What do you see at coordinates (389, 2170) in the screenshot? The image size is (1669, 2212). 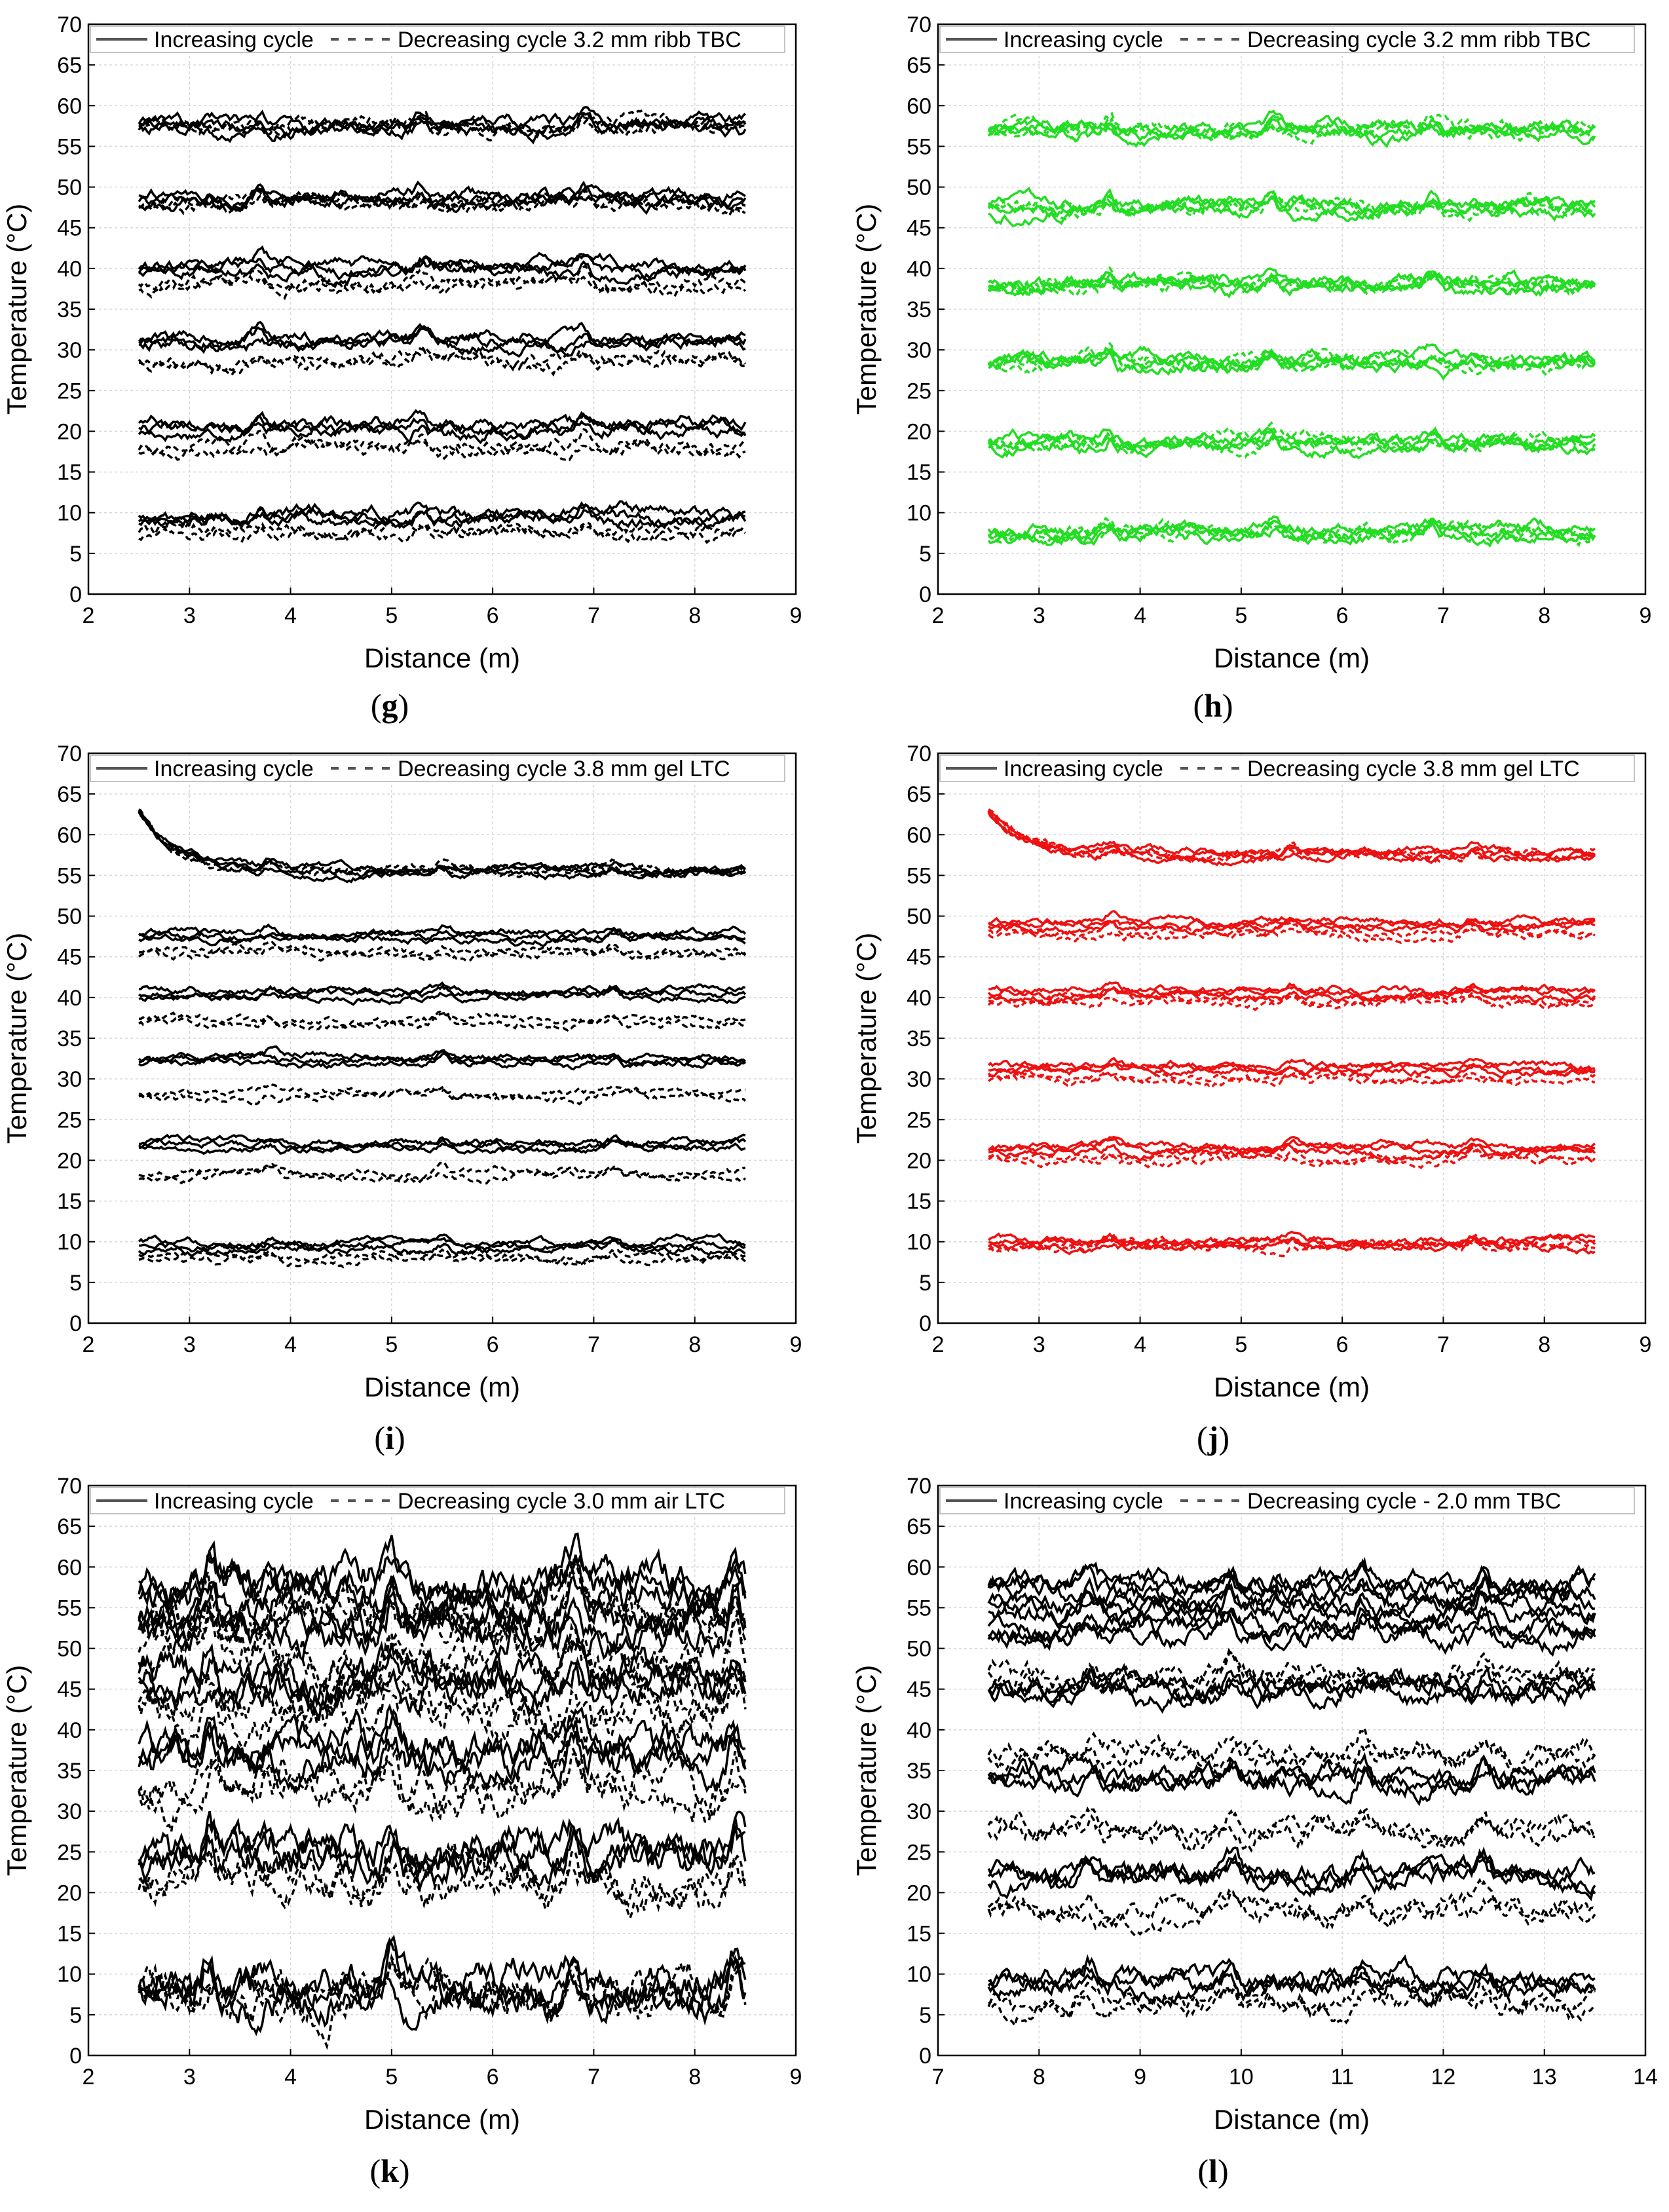 I see `caption-k: (k)` at bounding box center [389, 2170].